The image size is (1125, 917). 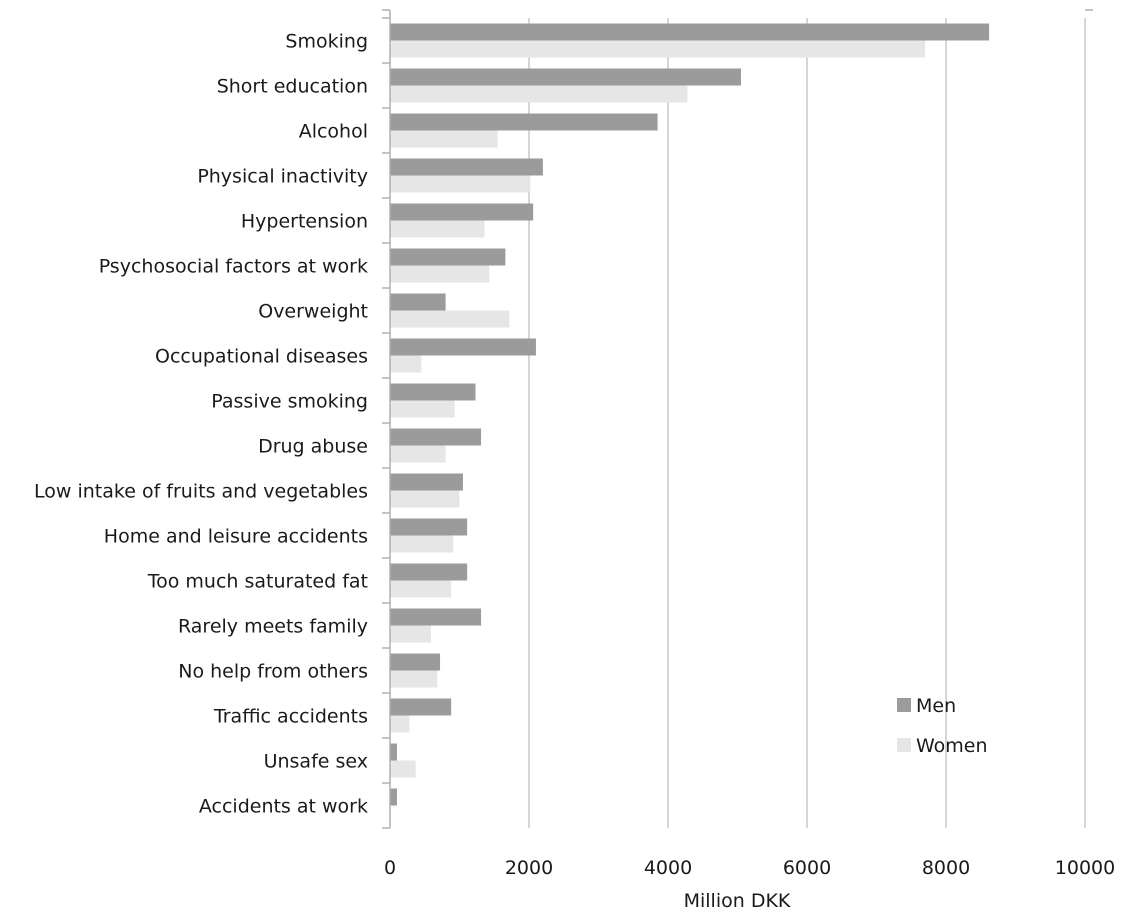 I want to click on legend-swatch-women, so click(x=904, y=745).